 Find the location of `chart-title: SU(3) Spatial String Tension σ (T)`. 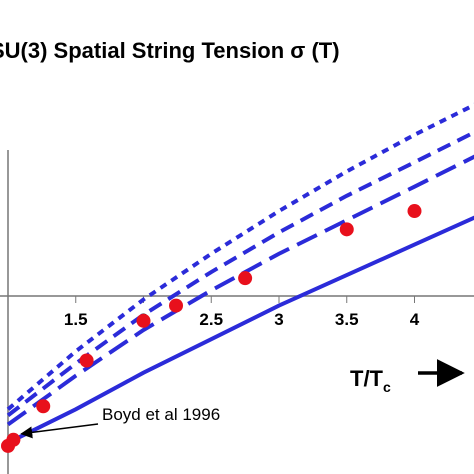

chart-title: SU(3) Spatial String Tension σ (T) is located at coordinates (170, 50).